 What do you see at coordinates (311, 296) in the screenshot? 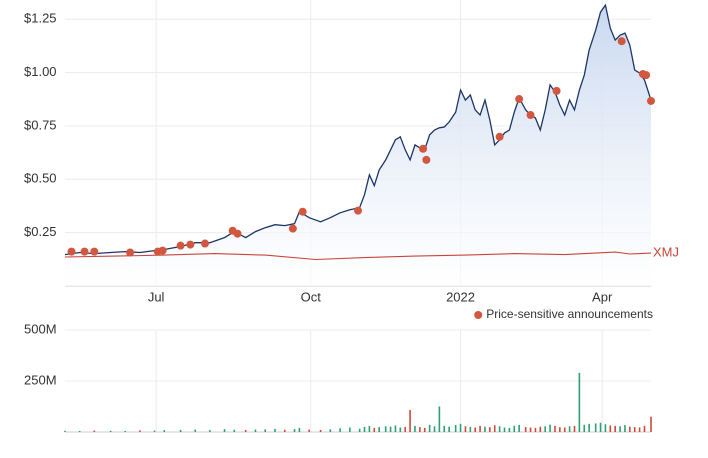
I see `x-tick-label: Oct` at bounding box center [311, 296].